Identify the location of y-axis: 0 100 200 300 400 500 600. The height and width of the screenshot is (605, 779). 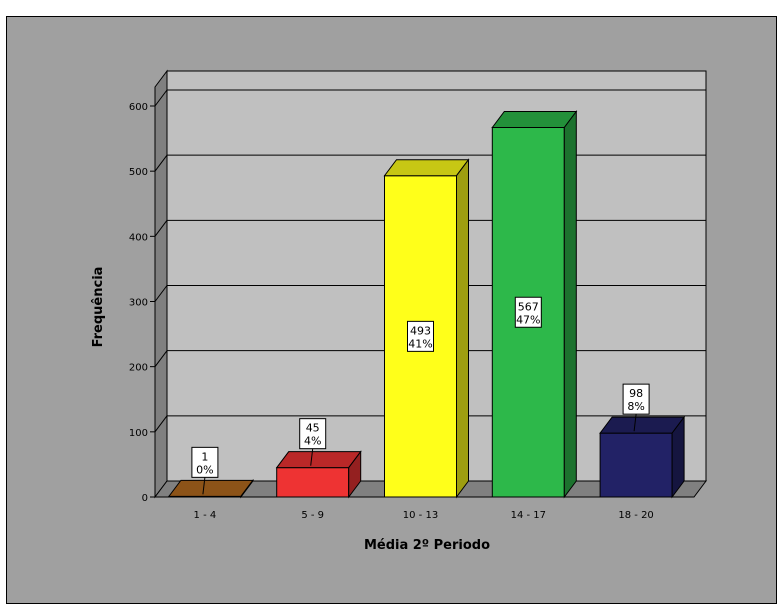
(142, 295).